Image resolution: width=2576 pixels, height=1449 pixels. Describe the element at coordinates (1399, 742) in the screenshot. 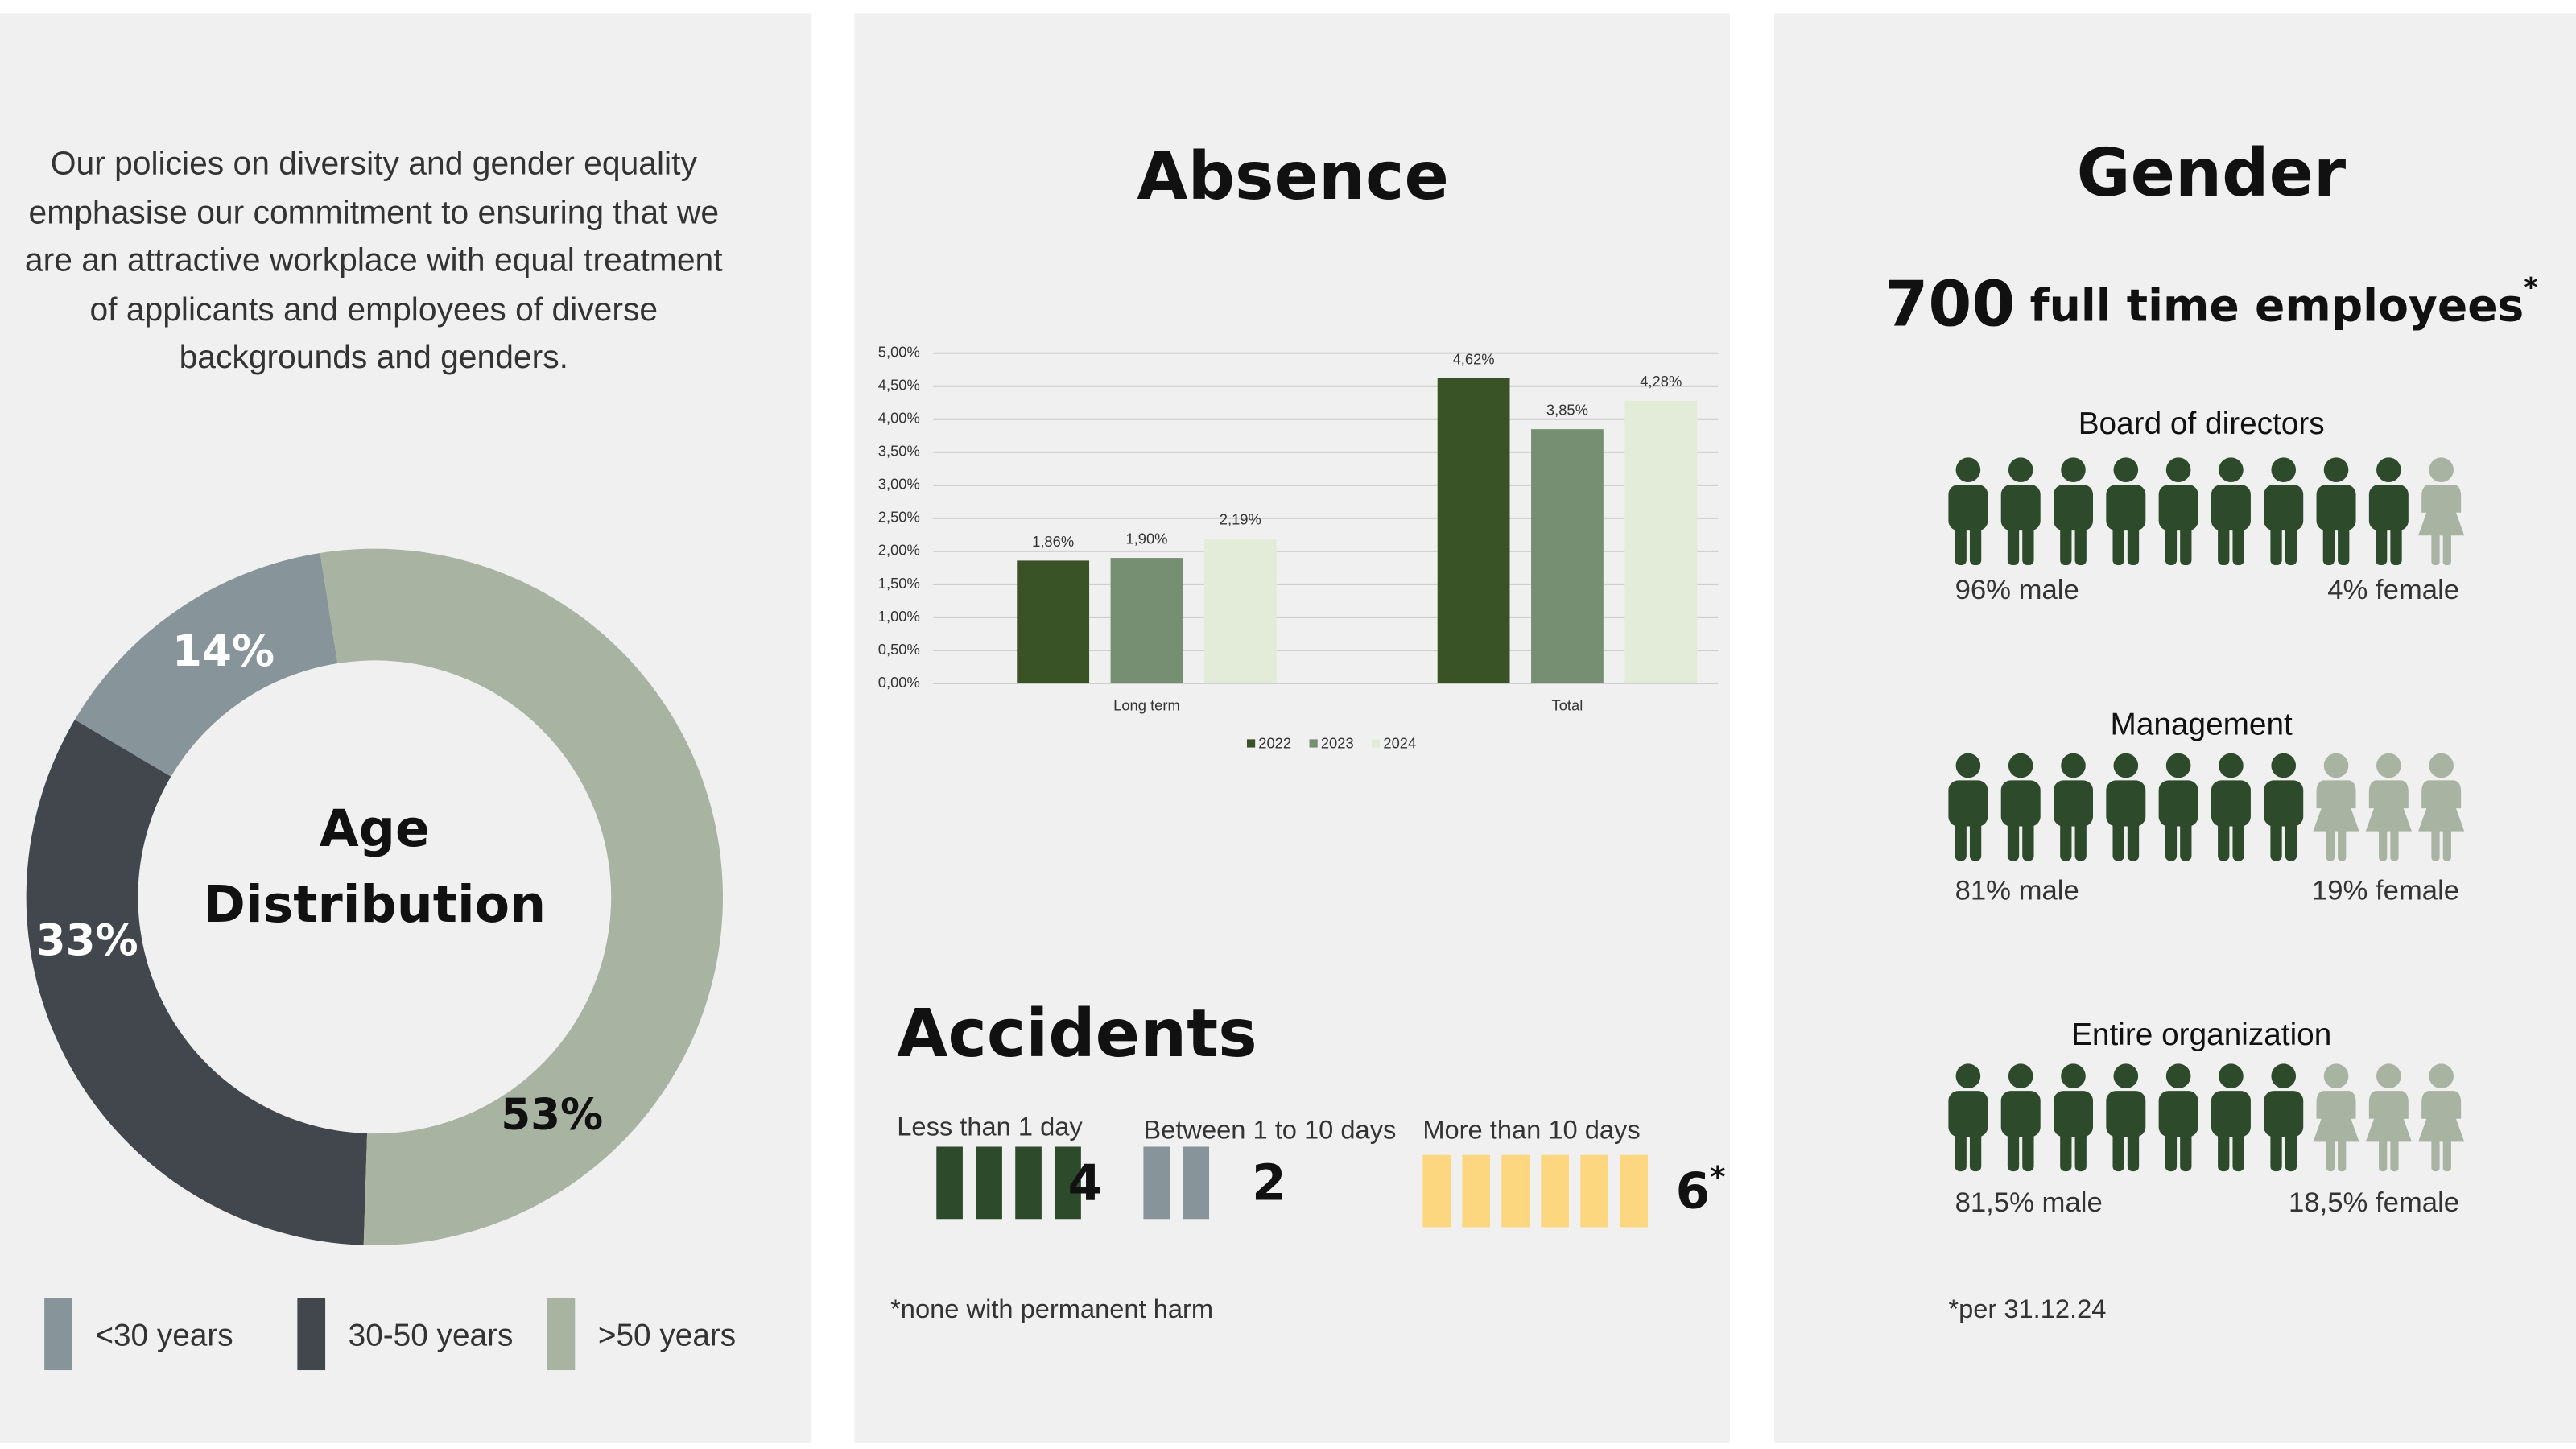

I see `legend-label: 2024` at that location.